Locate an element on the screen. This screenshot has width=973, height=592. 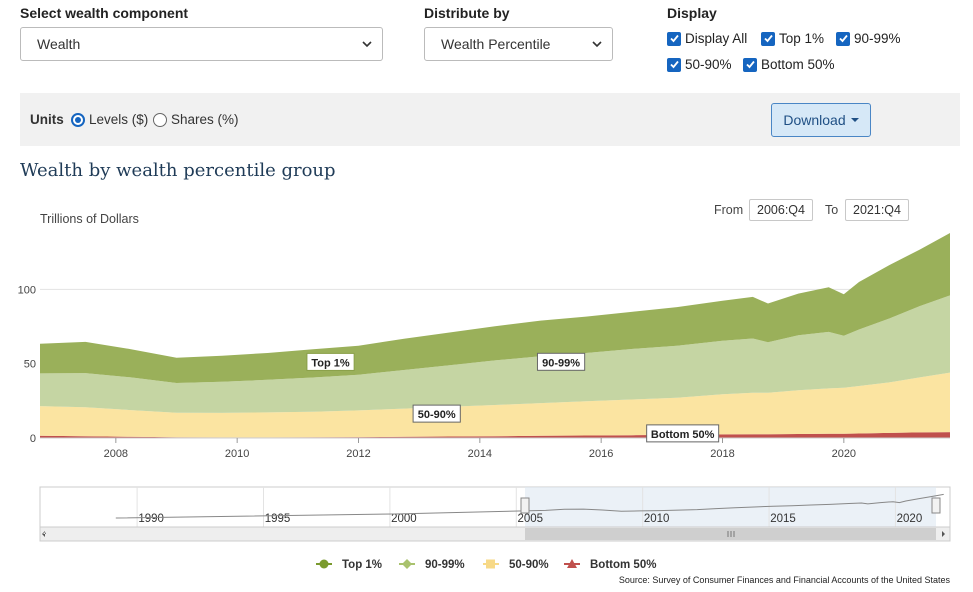
range-from-label: From is located at coordinates (729, 210).